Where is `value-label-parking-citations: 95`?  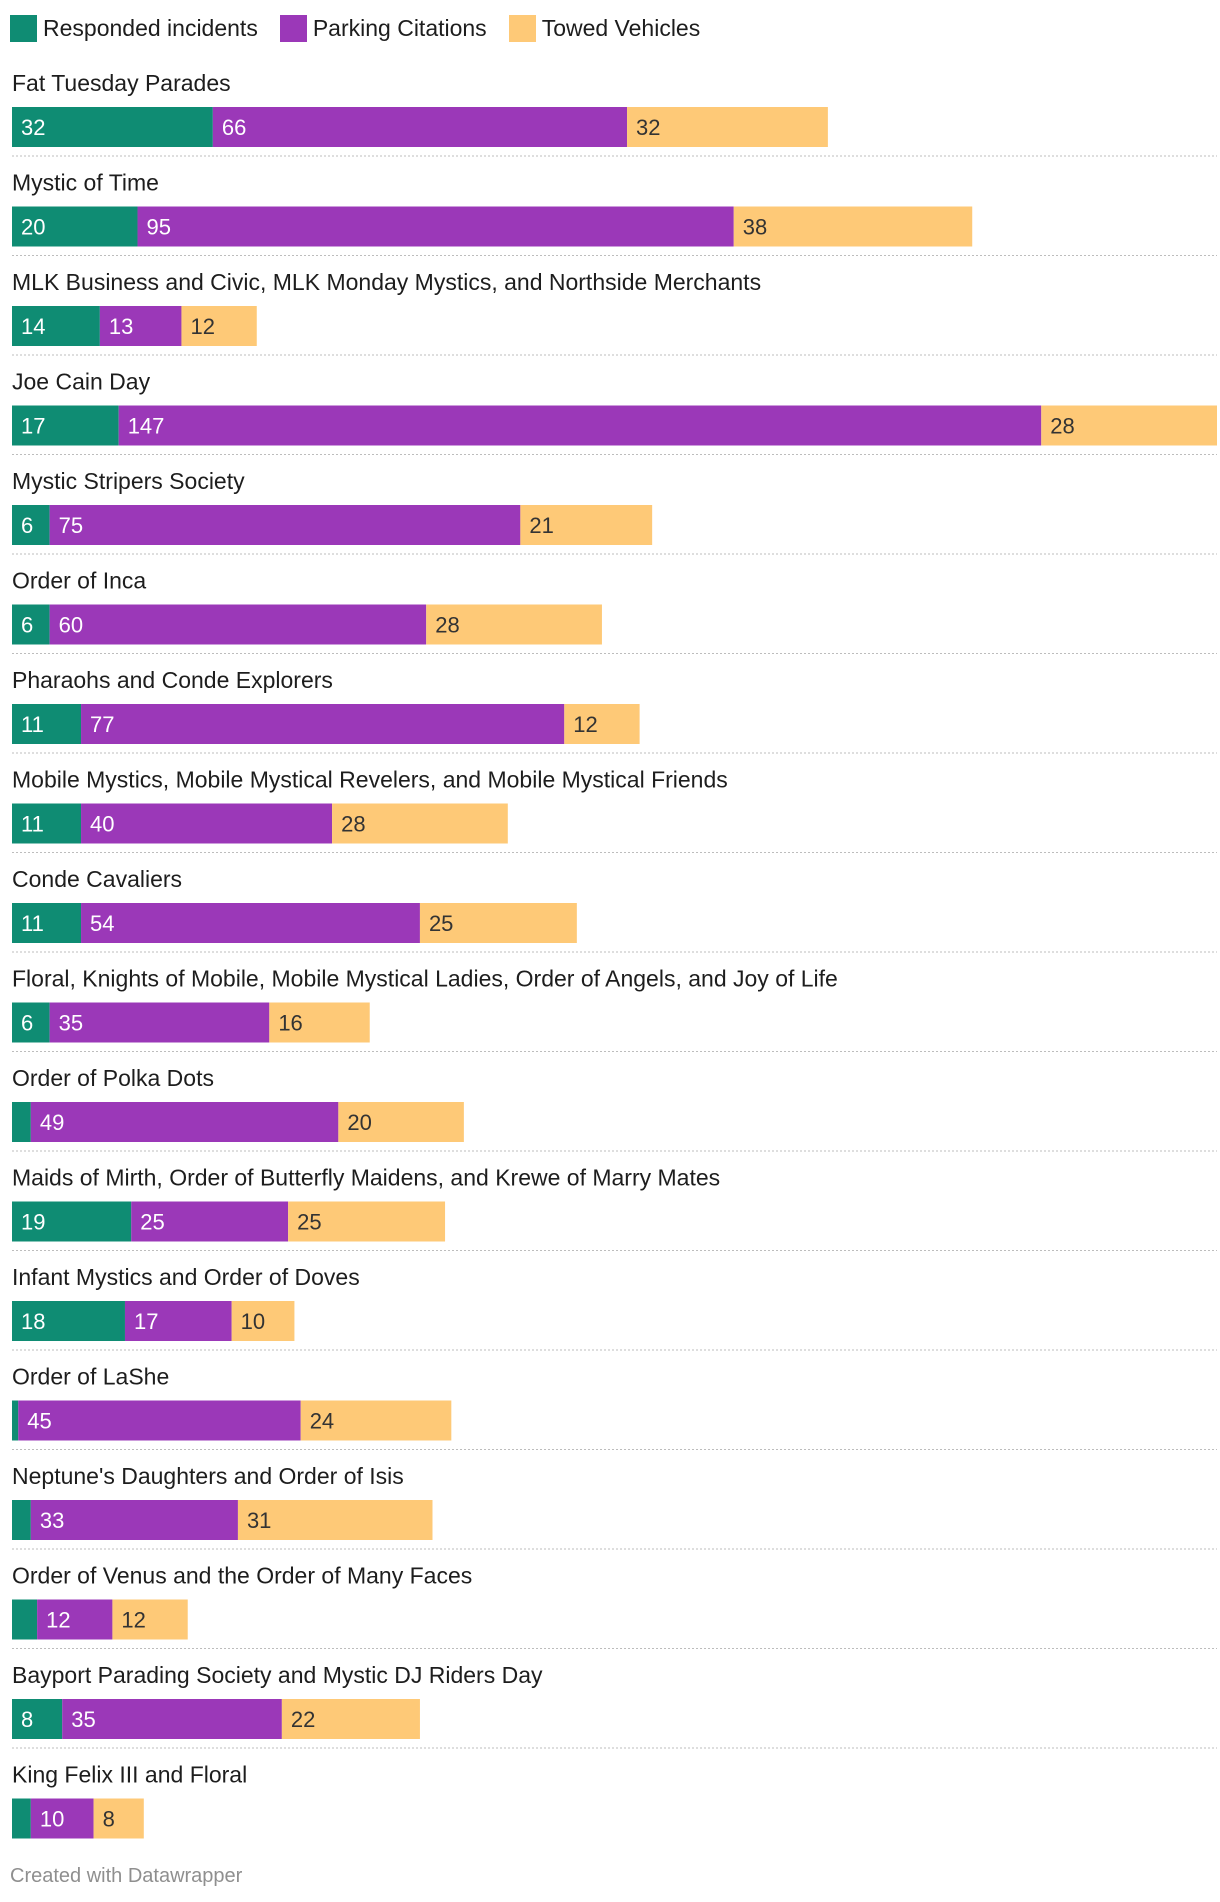 value-label-parking-citations: 95 is located at coordinates (159, 227).